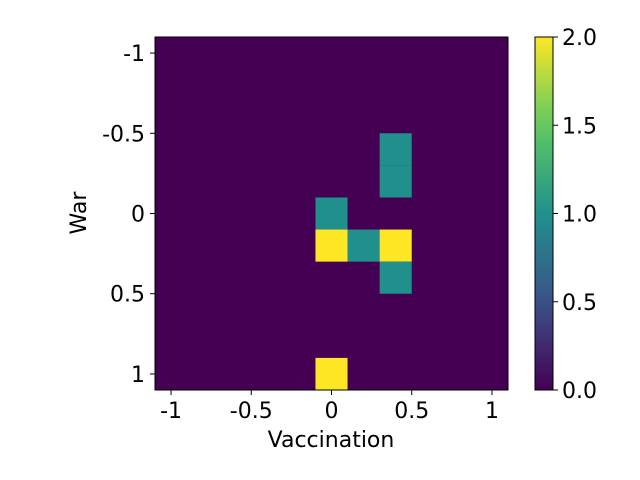 The width and height of the screenshot is (640, 480). I want to click on y-tick-label: 0, so click(138, 215).